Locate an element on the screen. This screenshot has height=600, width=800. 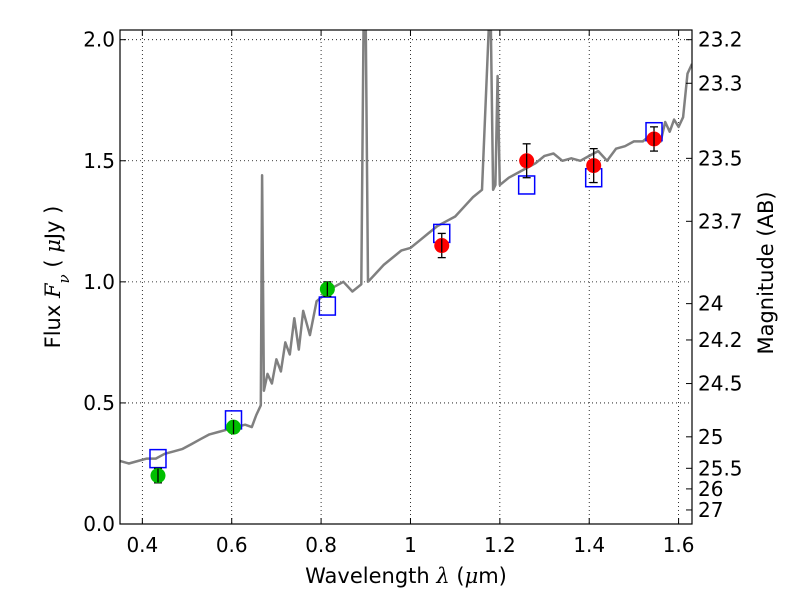
y-axis-label-pre: Flux is located at coordinates (53, 323).